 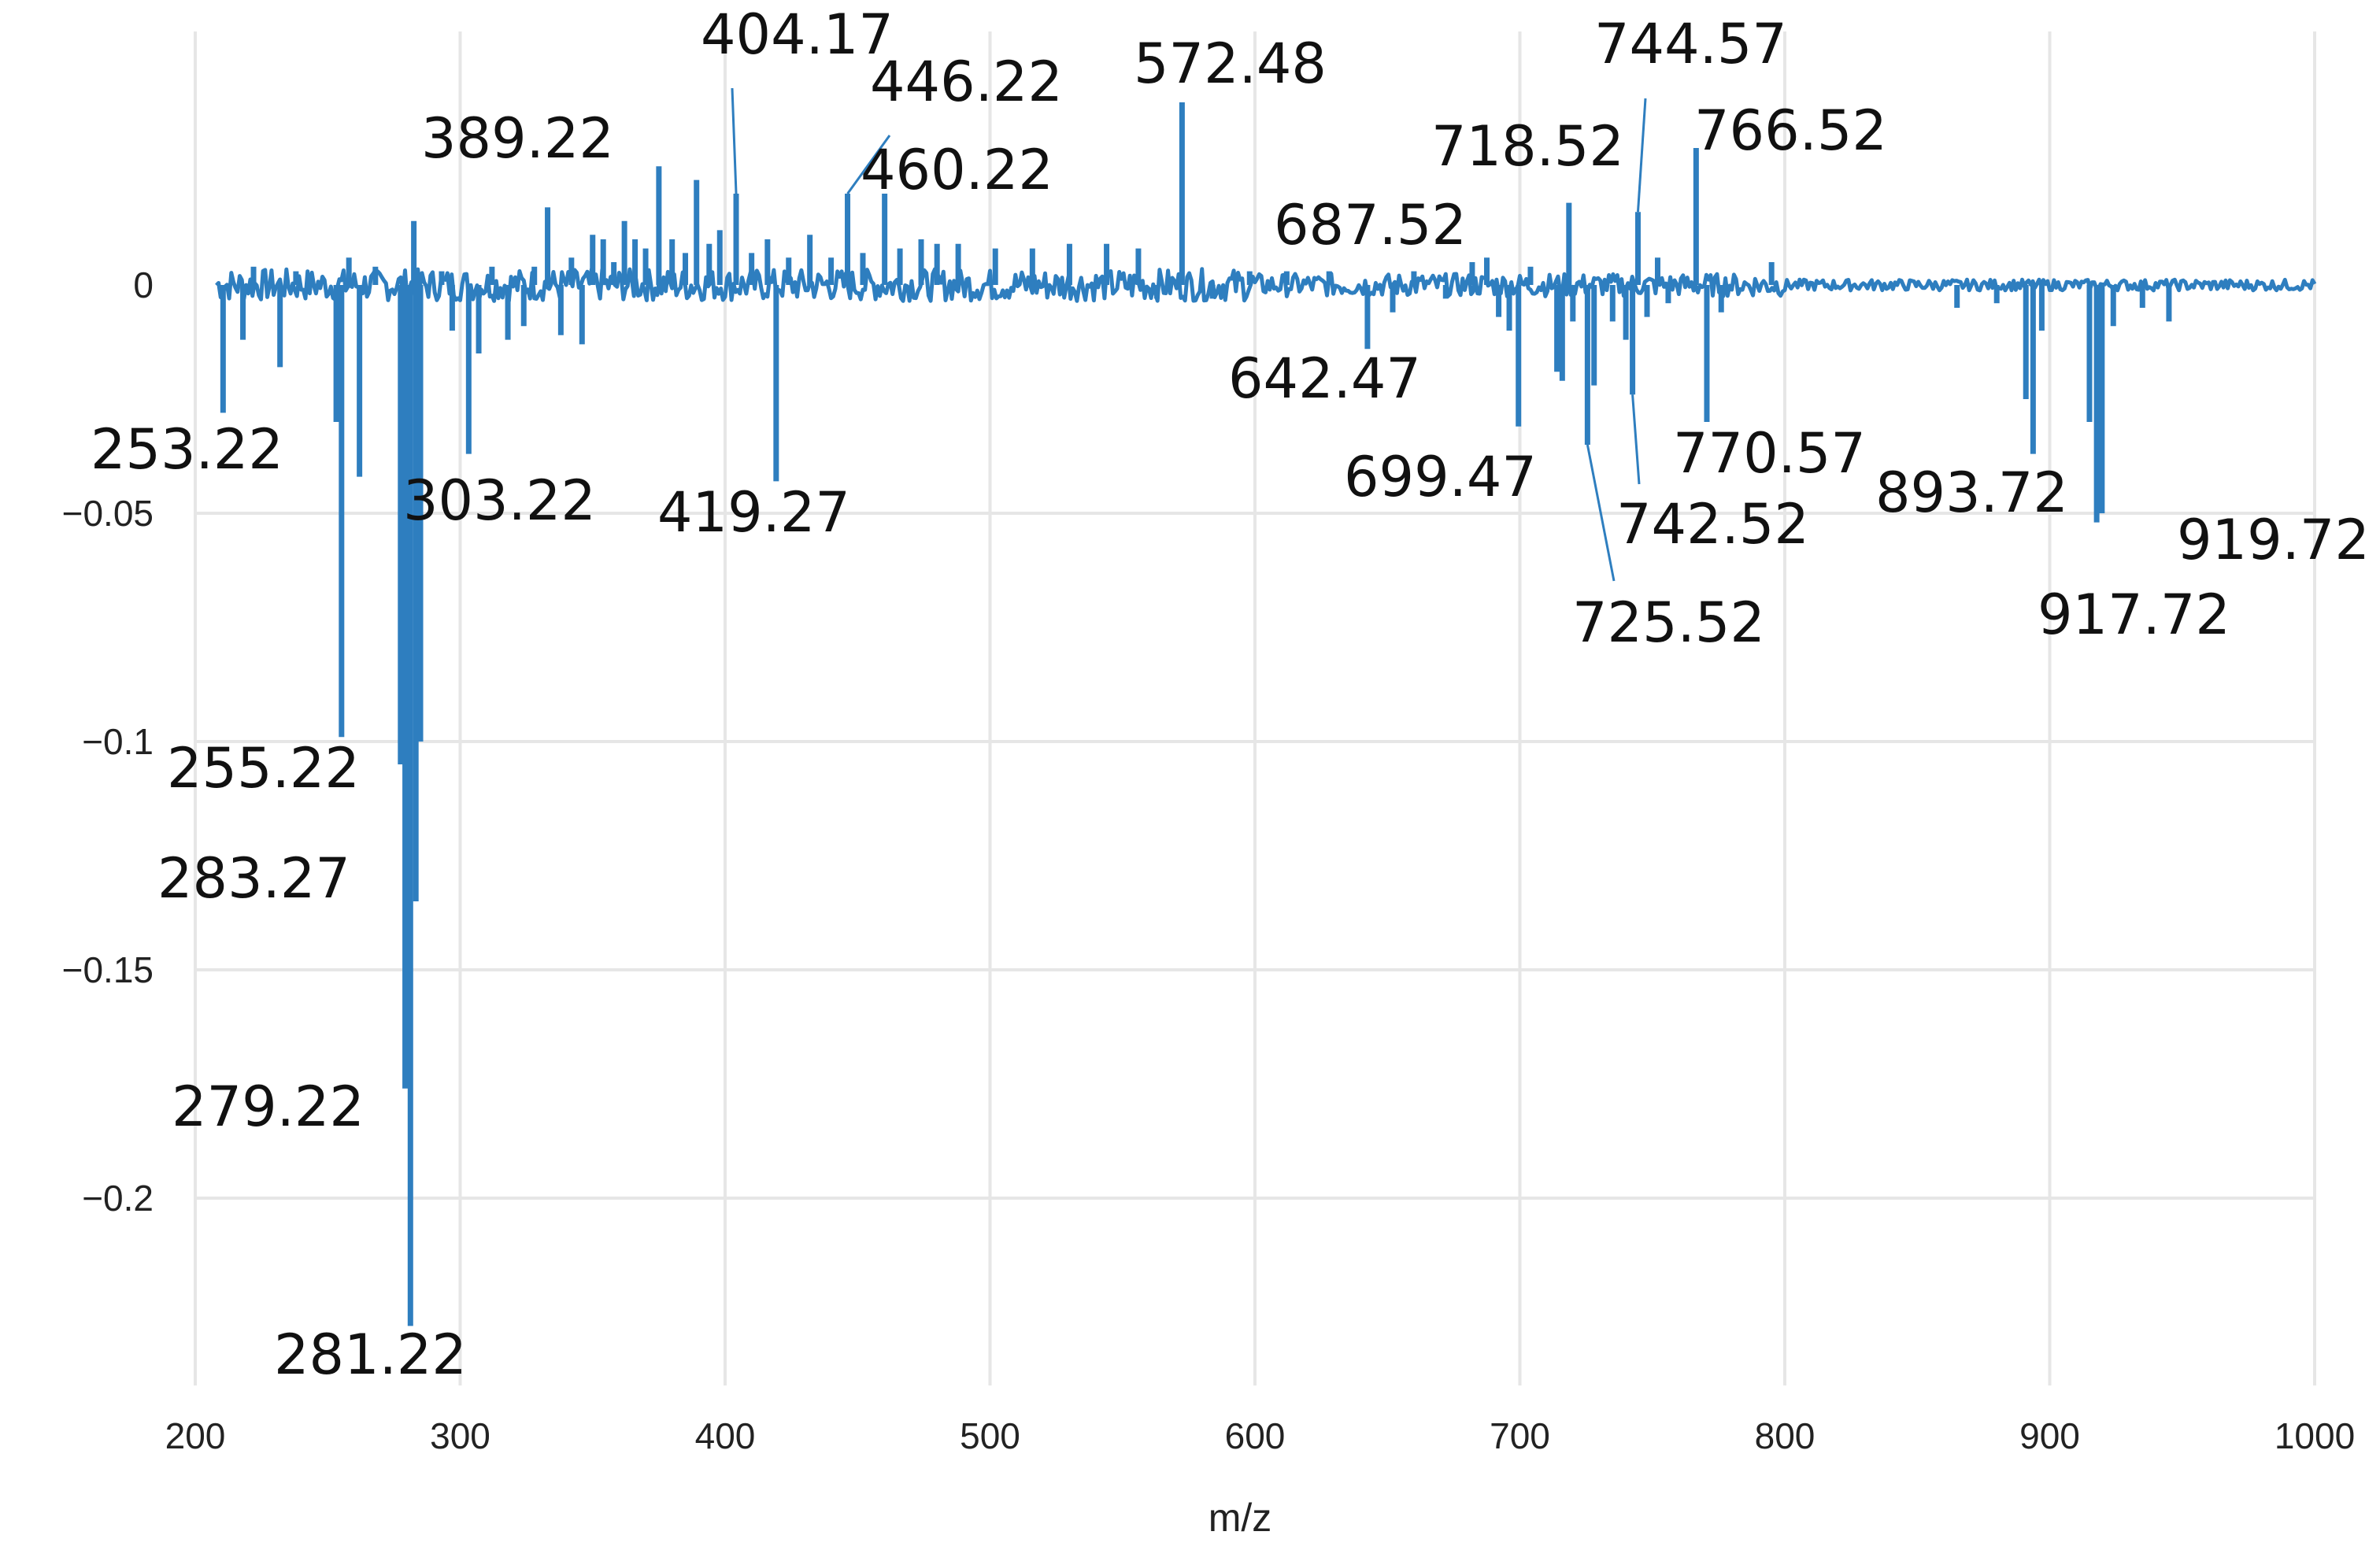 I want to click on peak-label: 770.57, so click(x=1769, y=453).